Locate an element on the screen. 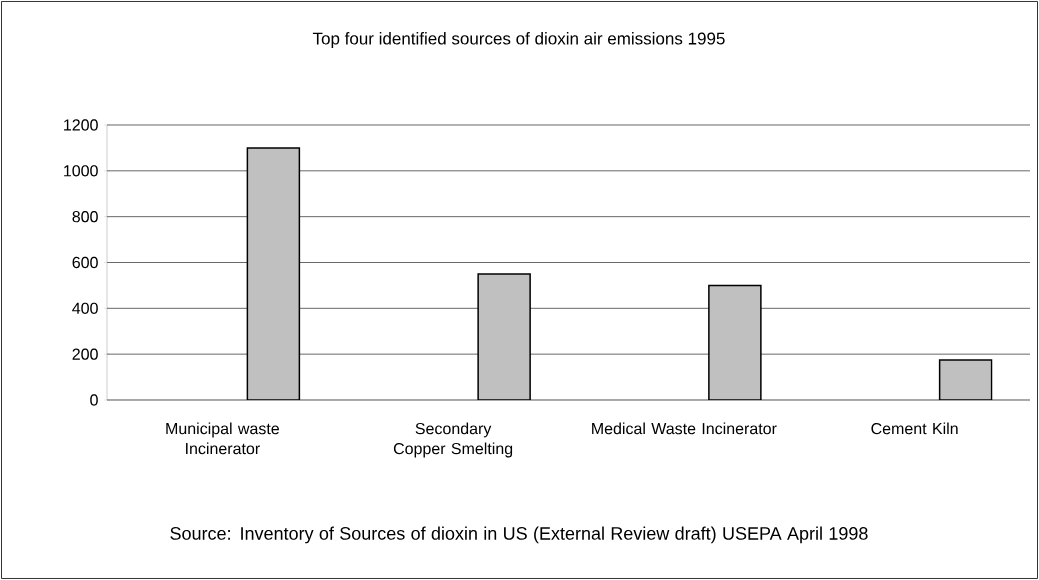  x-tick-label: Medical Waste Incinerator is located at coordinates (684, 428).